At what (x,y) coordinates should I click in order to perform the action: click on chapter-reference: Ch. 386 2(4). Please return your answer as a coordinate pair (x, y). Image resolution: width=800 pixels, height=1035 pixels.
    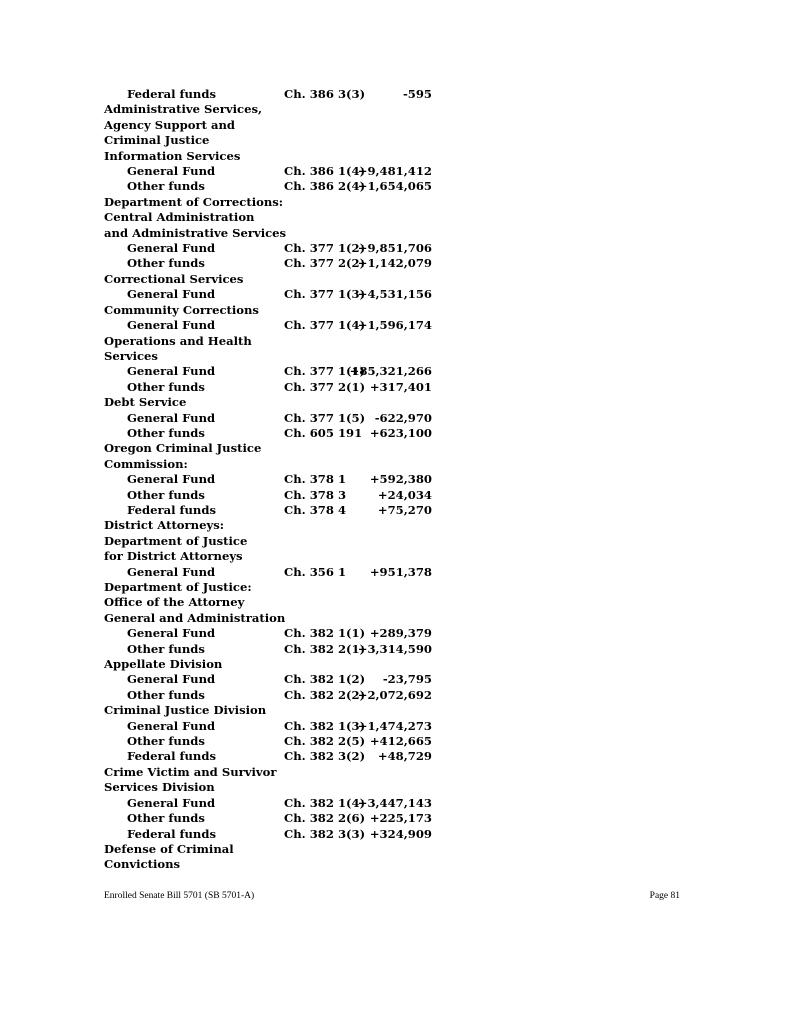
    Looking at the image, I should click on (325, 186).